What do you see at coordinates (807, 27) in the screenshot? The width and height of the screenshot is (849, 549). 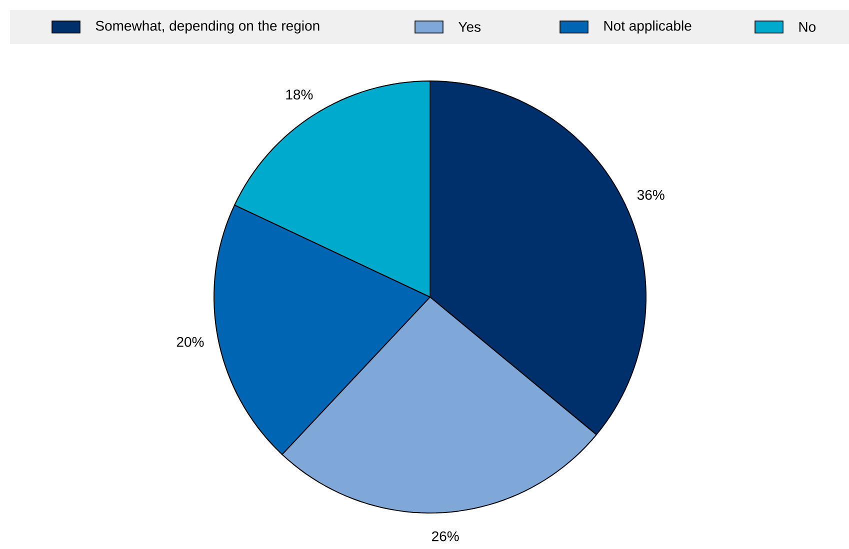 I see `legend-label: No` at bounding box center [807, 27].